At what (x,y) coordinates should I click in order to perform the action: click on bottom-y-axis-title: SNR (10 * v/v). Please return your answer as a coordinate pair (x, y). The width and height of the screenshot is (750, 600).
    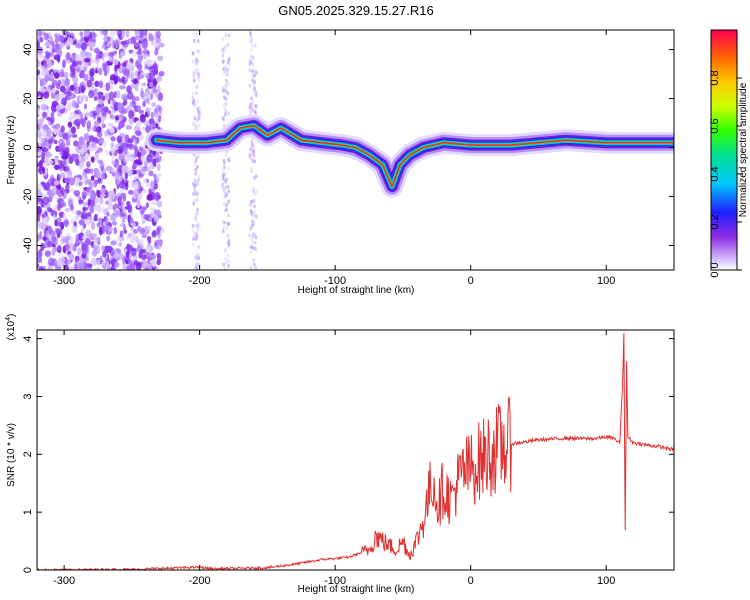
    Looking at the image, I should click on (11, 455).